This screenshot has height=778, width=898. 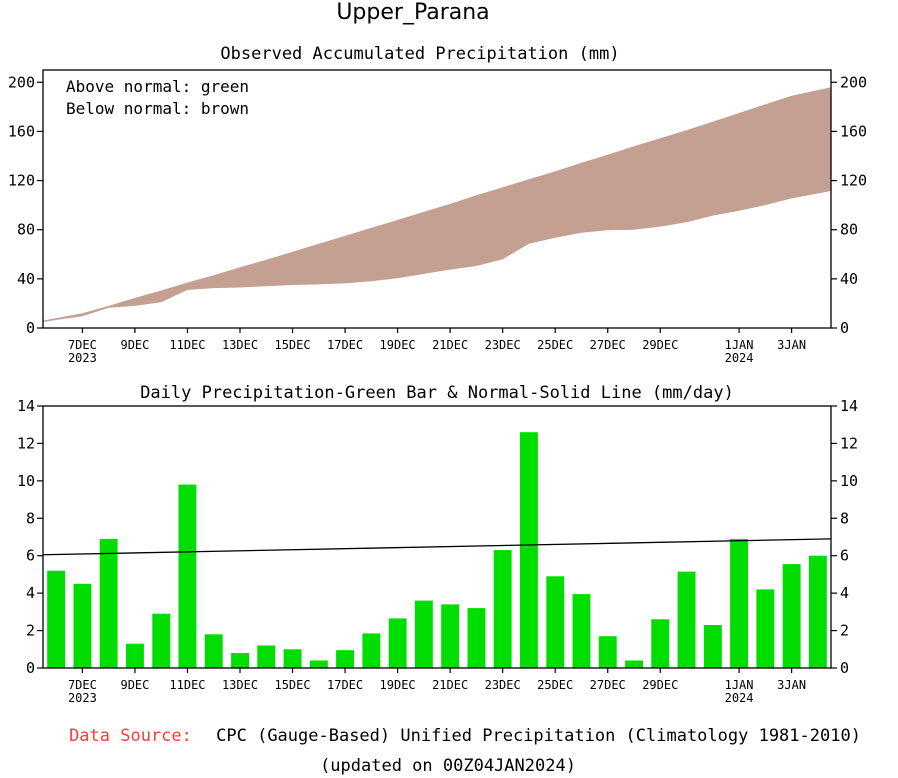 What do you see at coordinates (419, 54) in the screenshot?
I see `accumulated-panel-title: Observed Accumulated Precipitation (mm)` at bounding box center [419, 54].